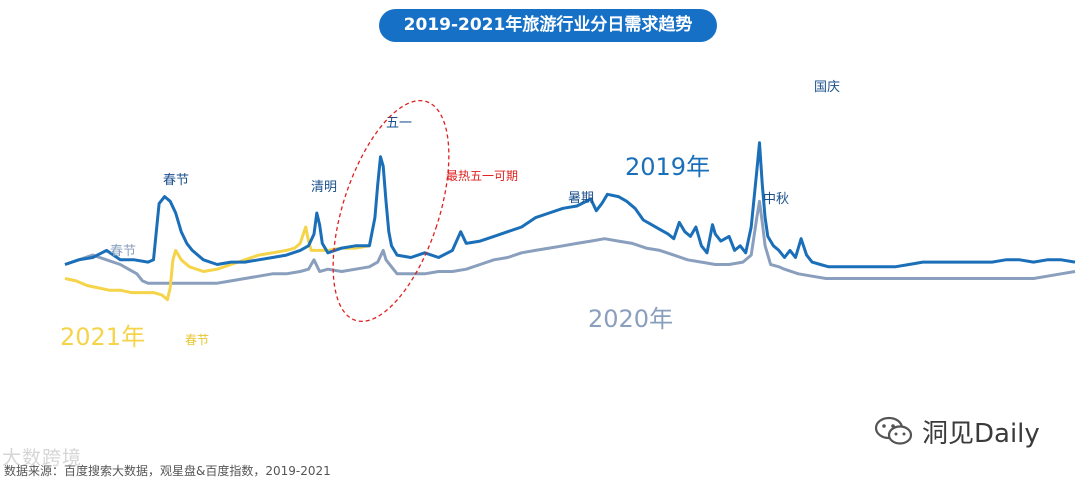 The image size is (1080, 481). Describe the element at coordinates (548, 25) in the screenshot. I see `chart-title: 2019-2021年旅游行业分日需求趋势` at that location.